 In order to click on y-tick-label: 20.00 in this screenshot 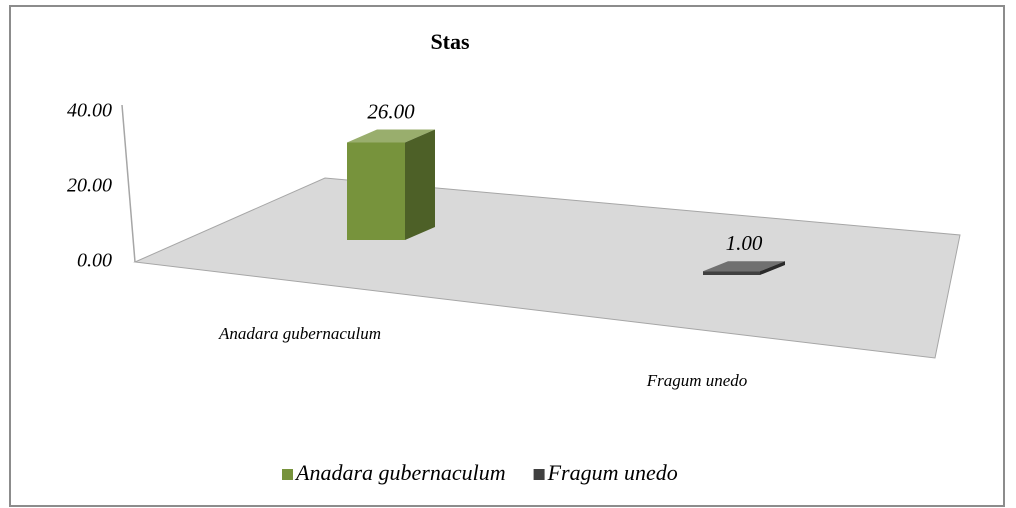, I will do `click(89, 186)`.